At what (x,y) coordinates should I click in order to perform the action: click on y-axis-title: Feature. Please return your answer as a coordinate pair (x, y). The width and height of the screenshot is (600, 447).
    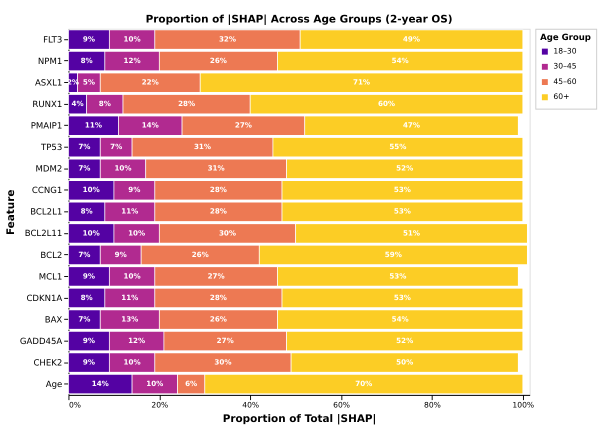
    Looking at the image, I should click on (11, 213).